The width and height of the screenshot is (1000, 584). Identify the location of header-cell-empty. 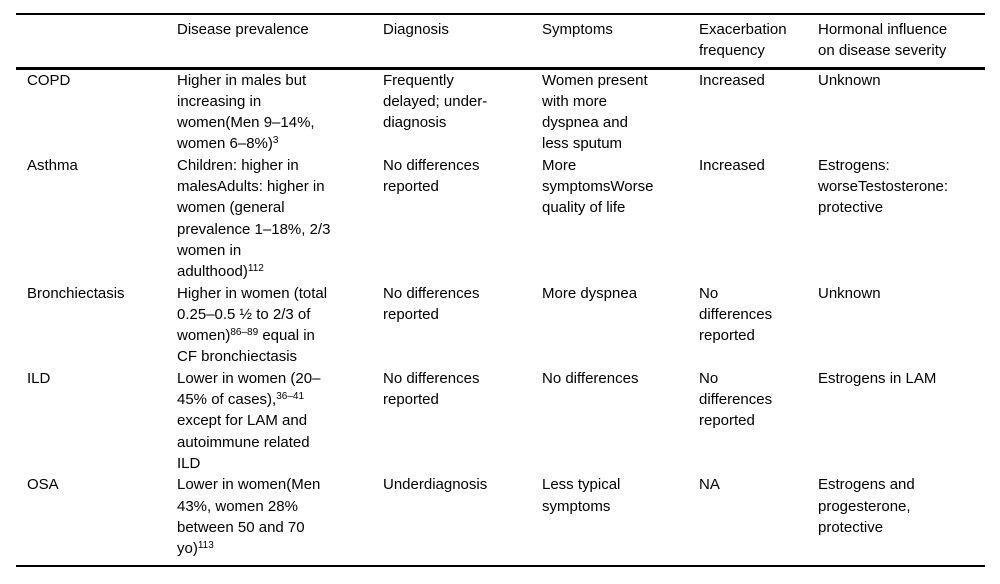
(96, 42).